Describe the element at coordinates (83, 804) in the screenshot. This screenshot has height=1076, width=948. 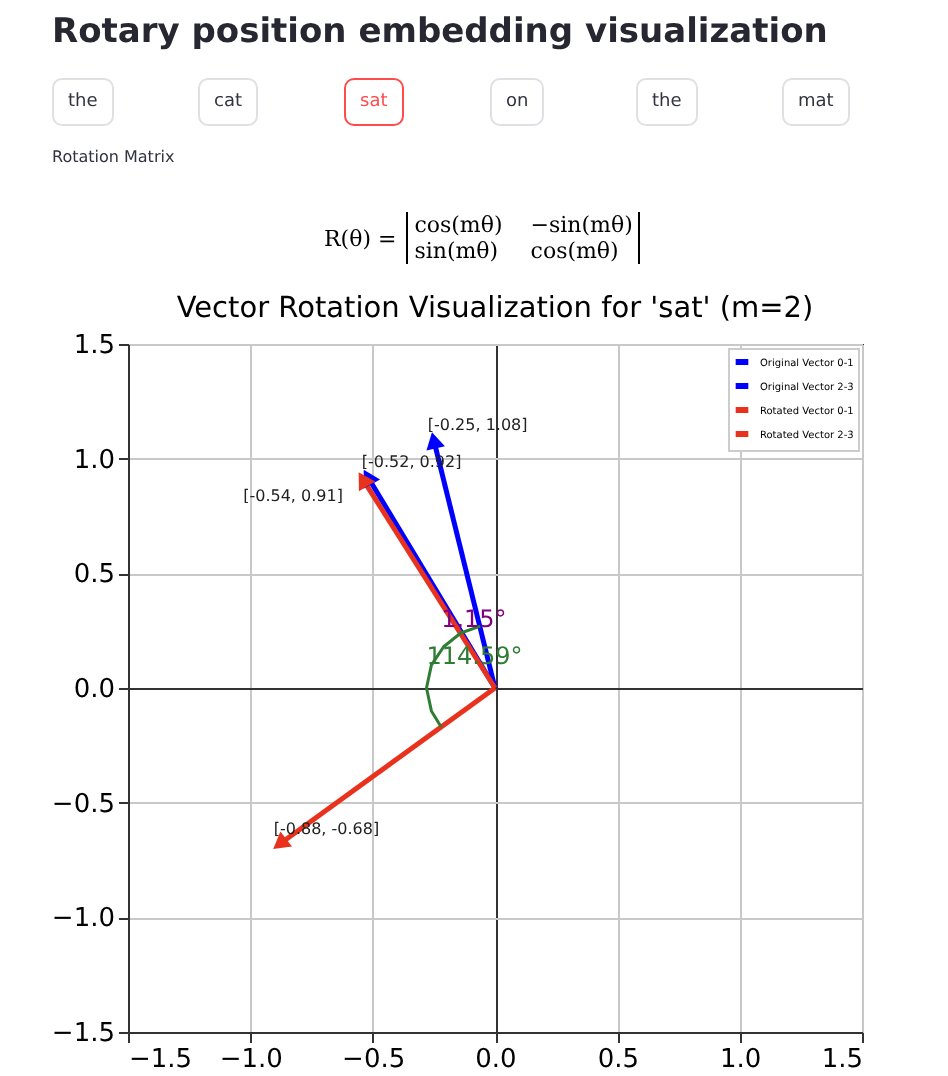
I see `y-tick-label: −0.5` at that location.